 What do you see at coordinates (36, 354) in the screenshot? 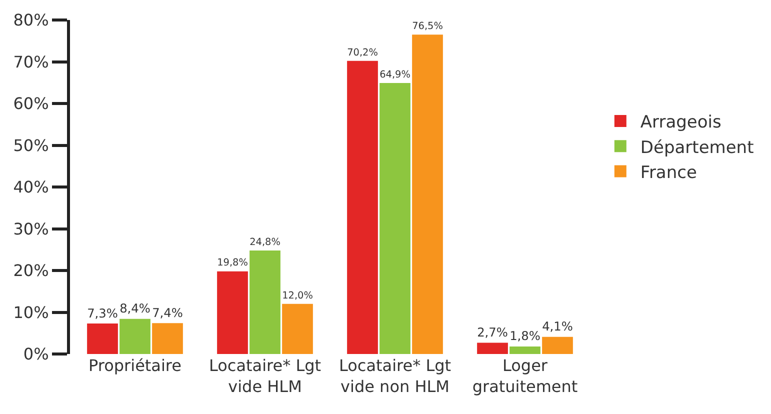
I see `y-tick-label: 0%` at bounding box center [36, 354].